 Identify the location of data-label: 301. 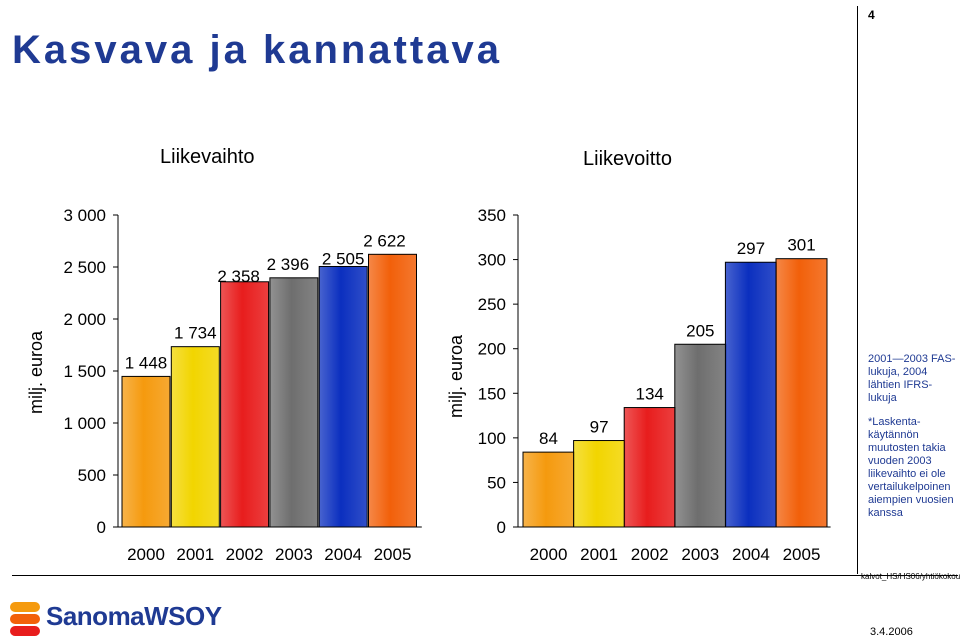
(801, 245).